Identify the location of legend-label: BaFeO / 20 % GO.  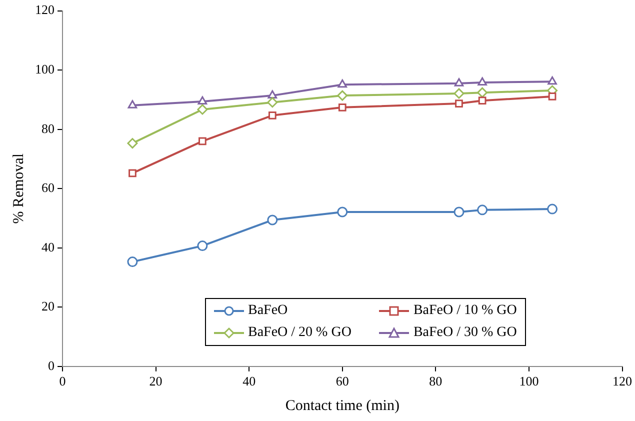
(300, 333).